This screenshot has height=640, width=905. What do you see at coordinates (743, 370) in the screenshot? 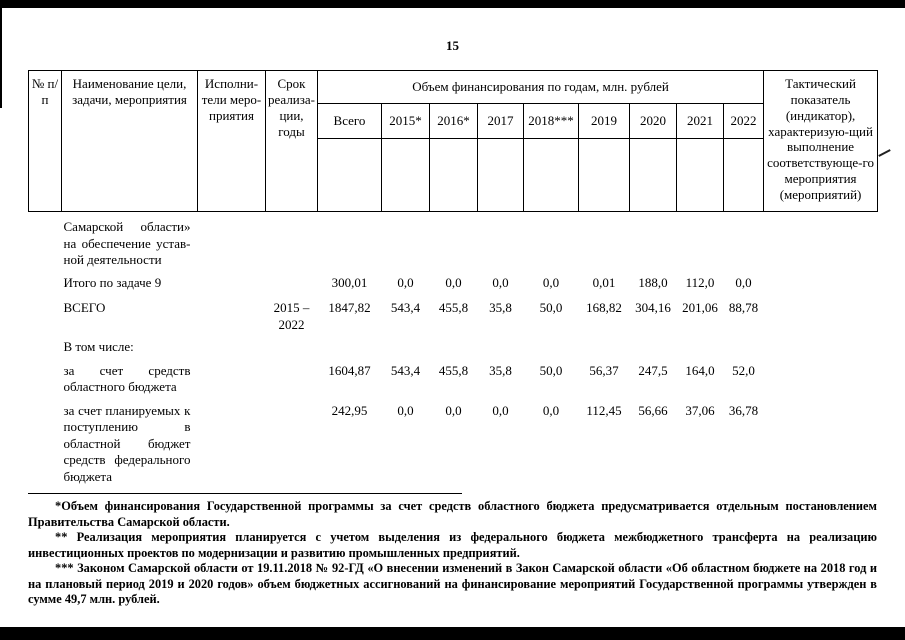
I see `value-cell: 52,0` at bounding box center [743, 370].